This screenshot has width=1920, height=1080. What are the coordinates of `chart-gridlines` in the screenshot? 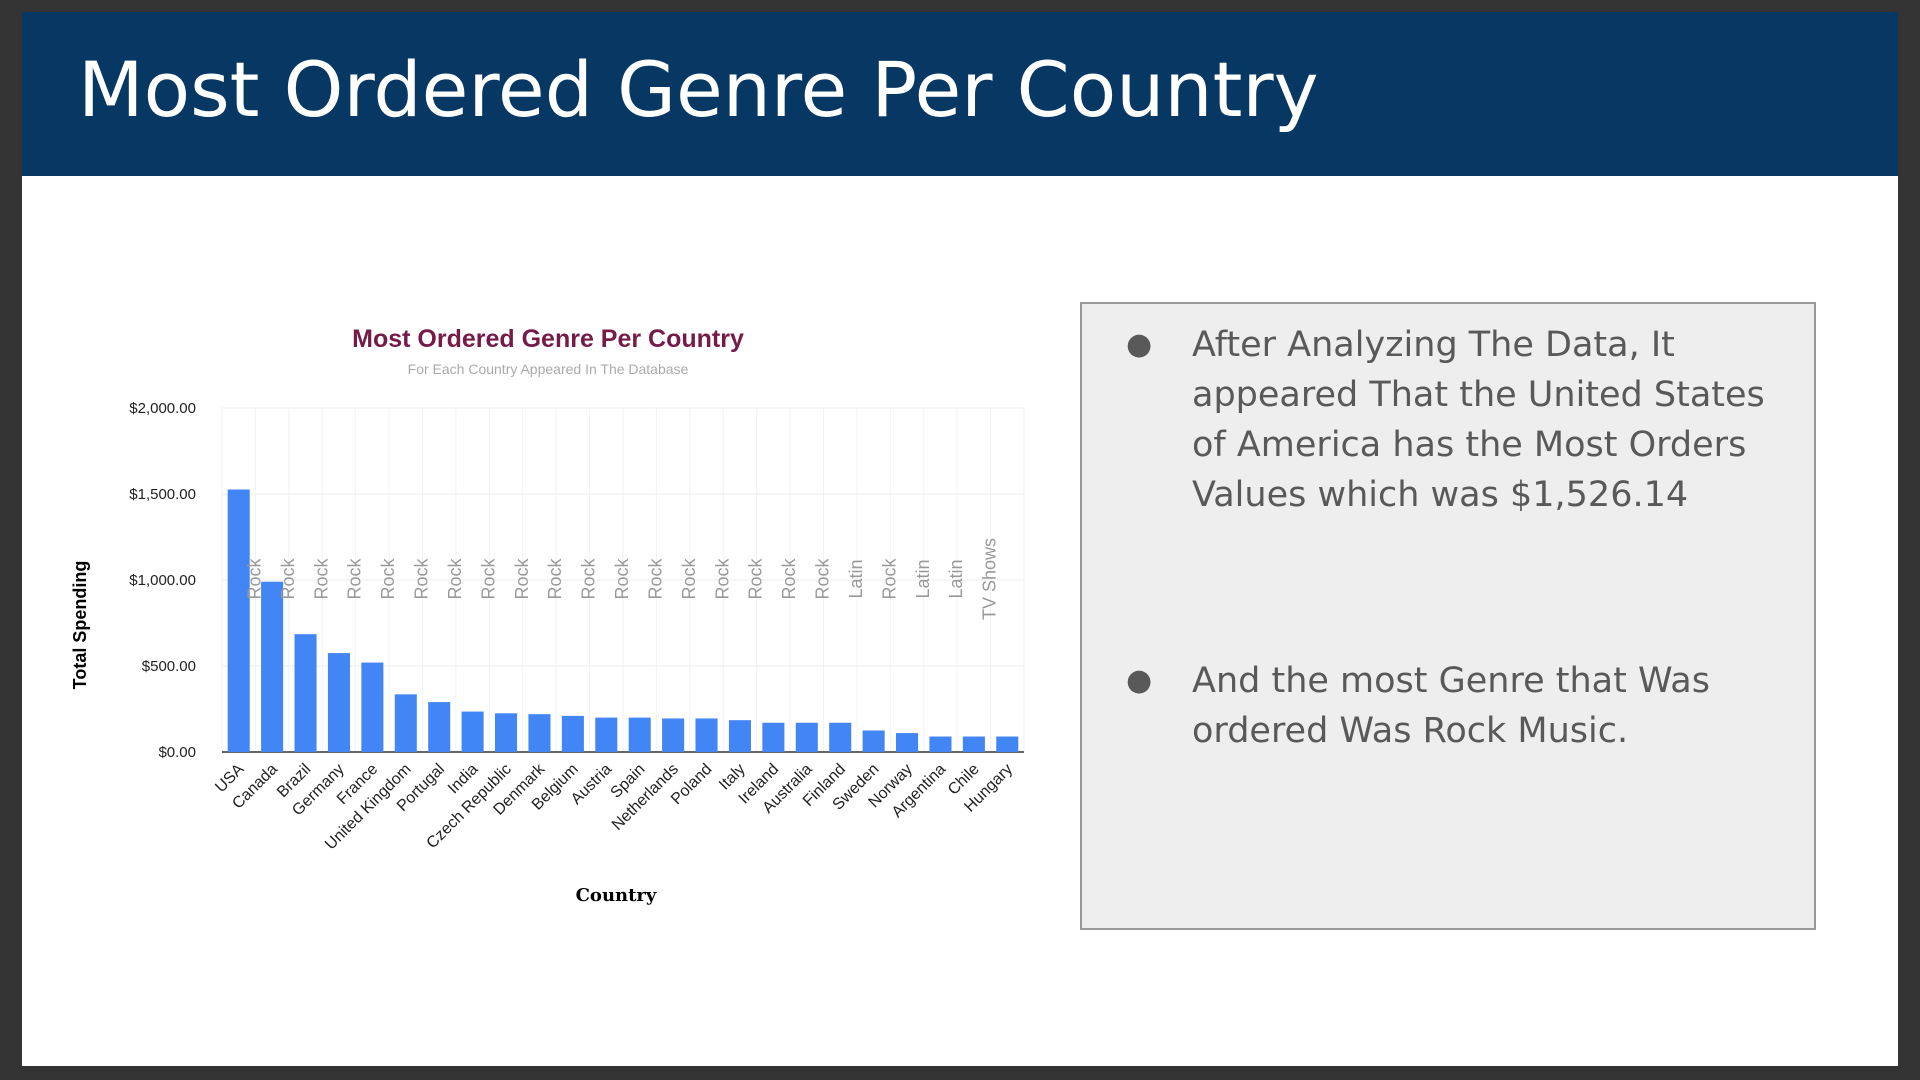 It's located at (623, 580).